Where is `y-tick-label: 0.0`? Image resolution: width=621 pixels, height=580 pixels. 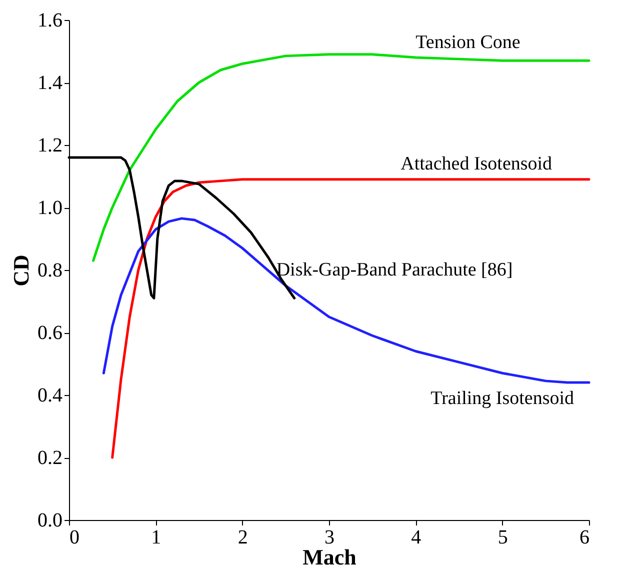
y-tick-label: 0.0 is located at coordinates (50, 521).